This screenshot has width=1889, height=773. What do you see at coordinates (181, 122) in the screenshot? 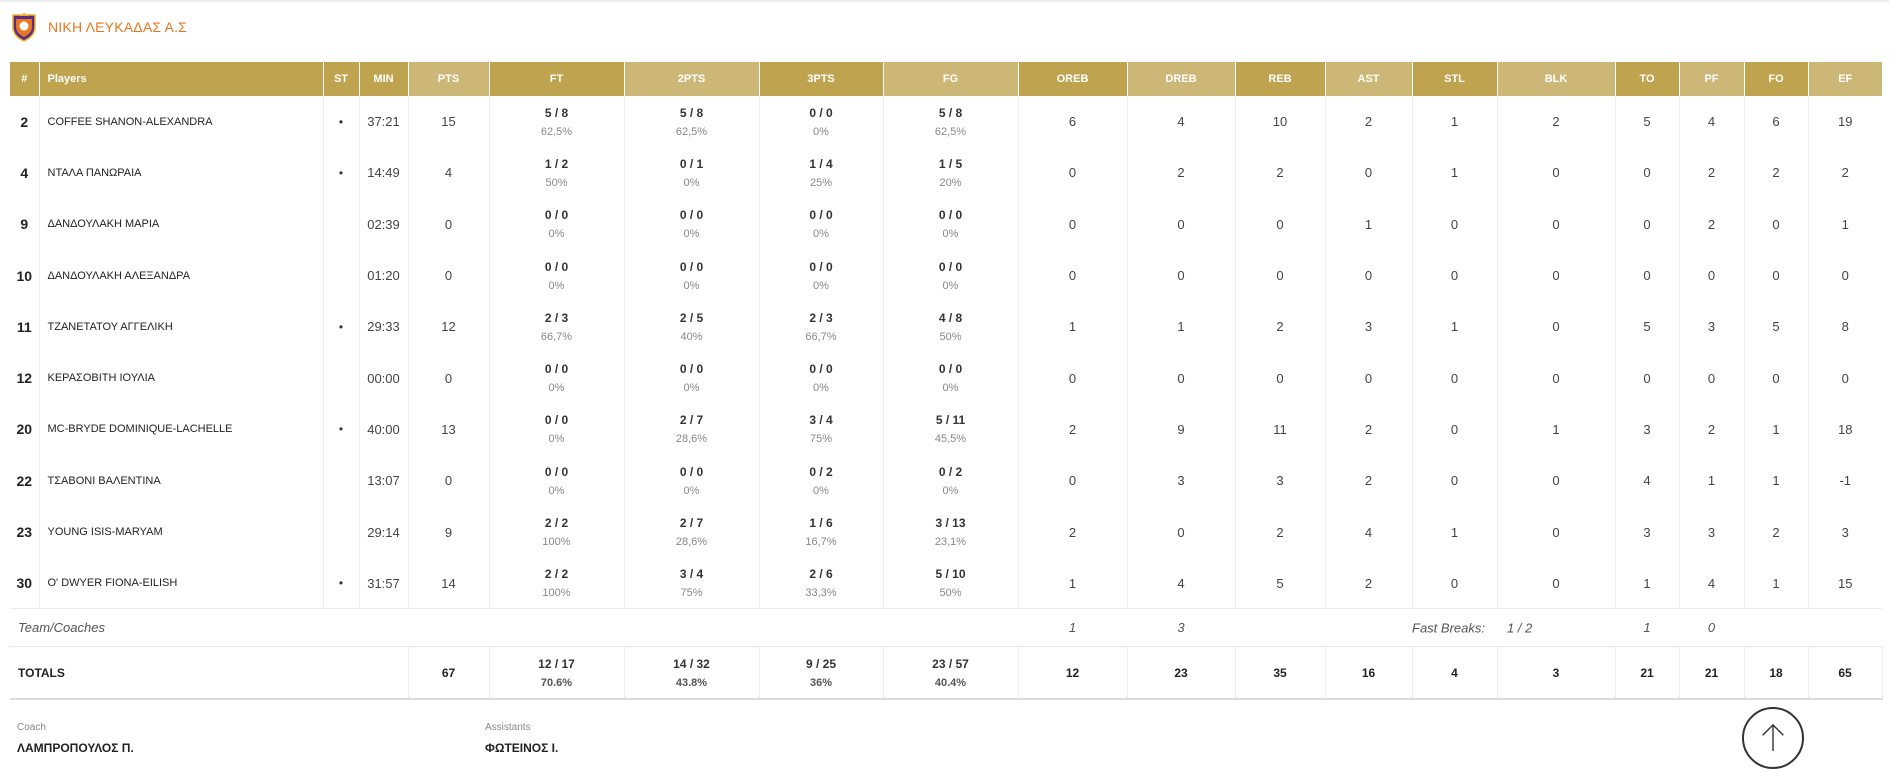
I see `player-name: COFFEE SHANON-ALEXANDRA` at bounding box center [181, 122].